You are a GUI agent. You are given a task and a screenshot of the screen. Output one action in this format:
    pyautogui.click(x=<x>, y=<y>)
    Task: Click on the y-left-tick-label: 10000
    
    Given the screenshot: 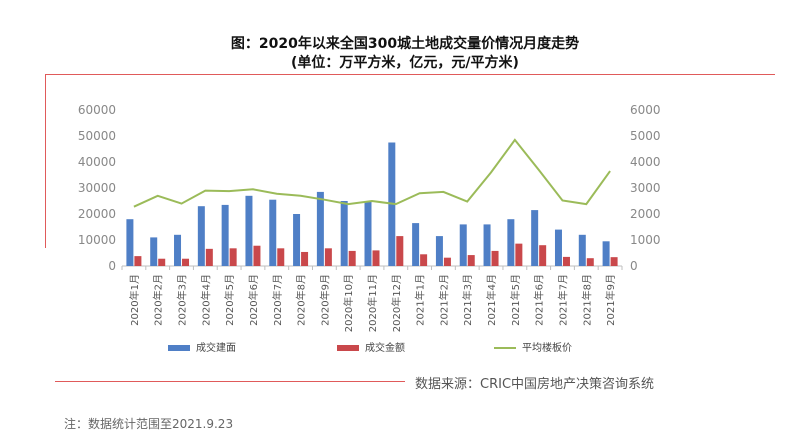 What is the action you would take?
    pyautogui.click(x=97, y=240)
    